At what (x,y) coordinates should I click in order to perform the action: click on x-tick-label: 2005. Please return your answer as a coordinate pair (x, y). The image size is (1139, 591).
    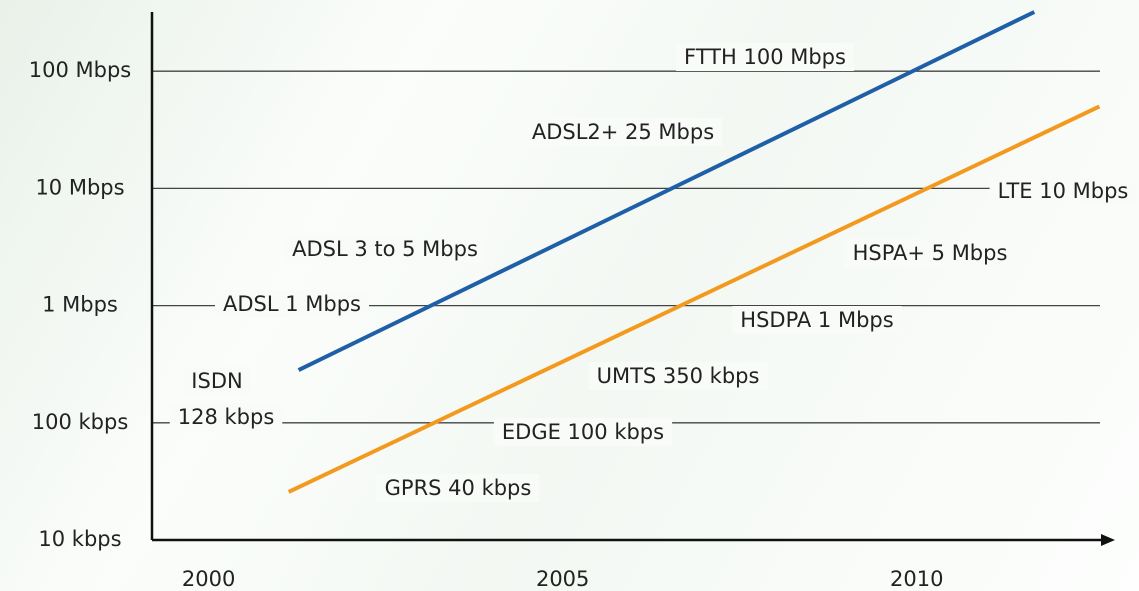
    Looking at the image, I should click on (562, 579).